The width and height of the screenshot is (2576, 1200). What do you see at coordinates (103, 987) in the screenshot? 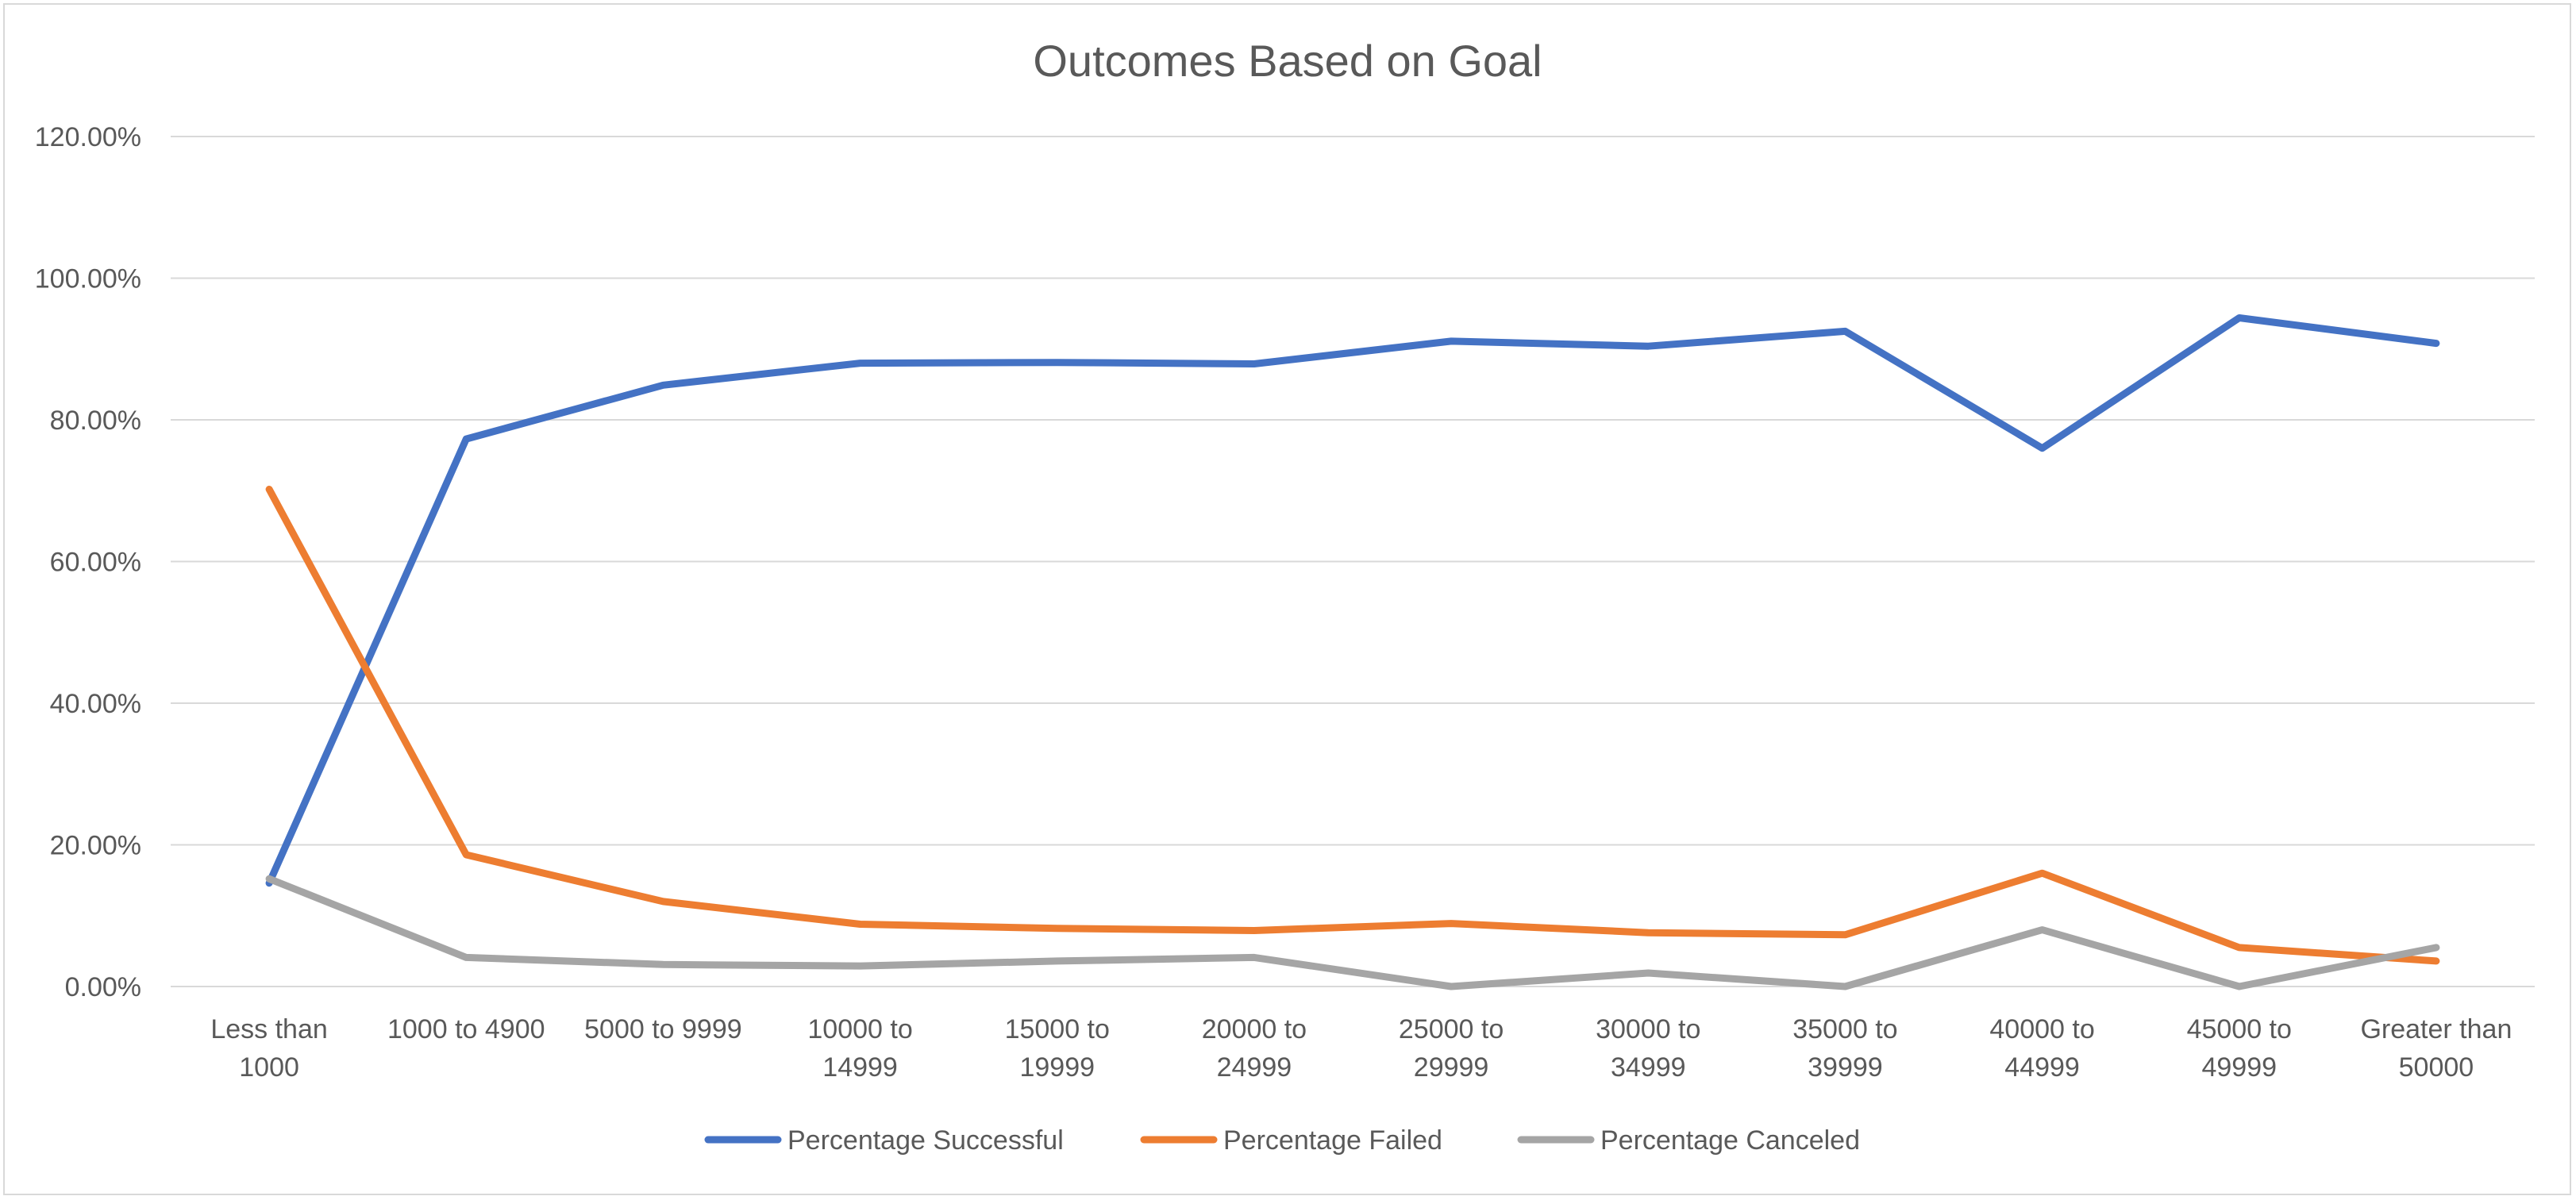
I see `y-tick-label: 0.00%` at bounding box center [103, 987].